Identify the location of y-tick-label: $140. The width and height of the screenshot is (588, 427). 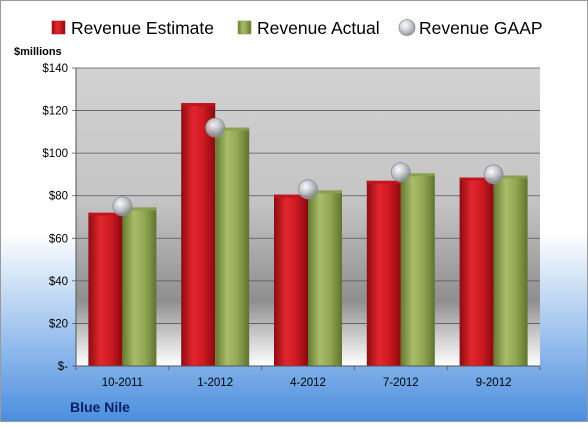
(55, 69).